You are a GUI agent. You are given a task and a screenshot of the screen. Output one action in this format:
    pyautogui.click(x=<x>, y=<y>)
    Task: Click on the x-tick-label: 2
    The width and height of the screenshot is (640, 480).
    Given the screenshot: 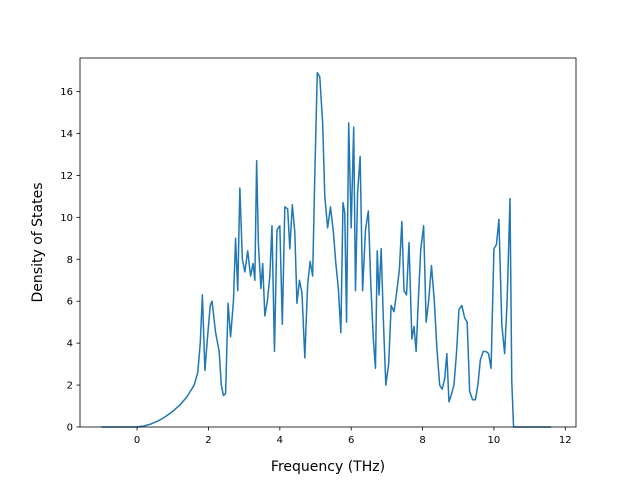 What is the action you would take?
    pyautogui.click(x=208, y=440)
    